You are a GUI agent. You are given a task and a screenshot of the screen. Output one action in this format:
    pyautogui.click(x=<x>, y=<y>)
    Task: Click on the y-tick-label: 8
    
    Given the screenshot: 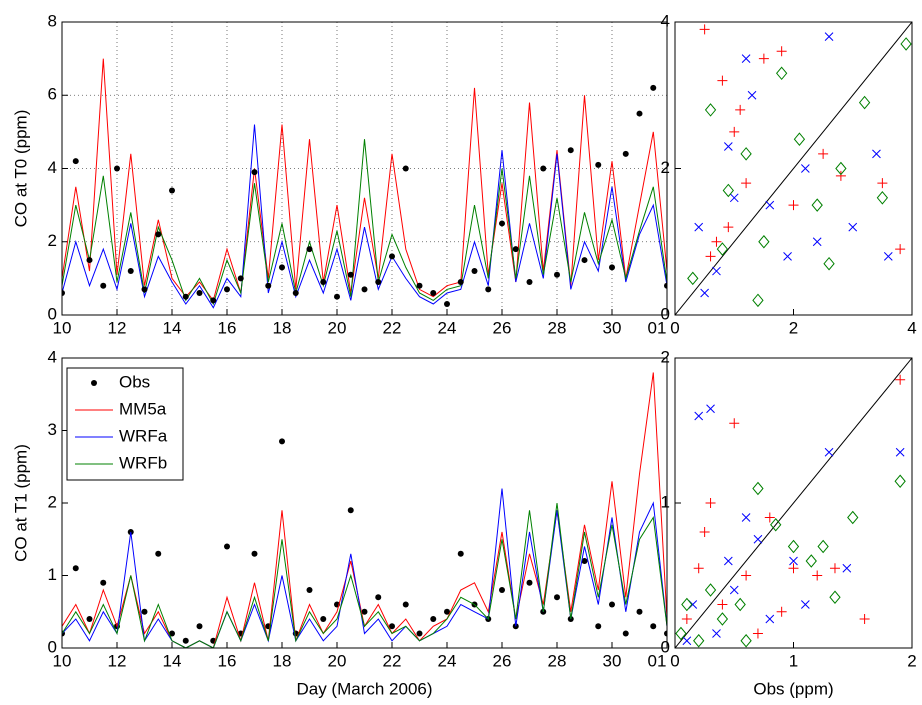 What is the action you would take?
    pyautogui.click(x=52, y=20)
    